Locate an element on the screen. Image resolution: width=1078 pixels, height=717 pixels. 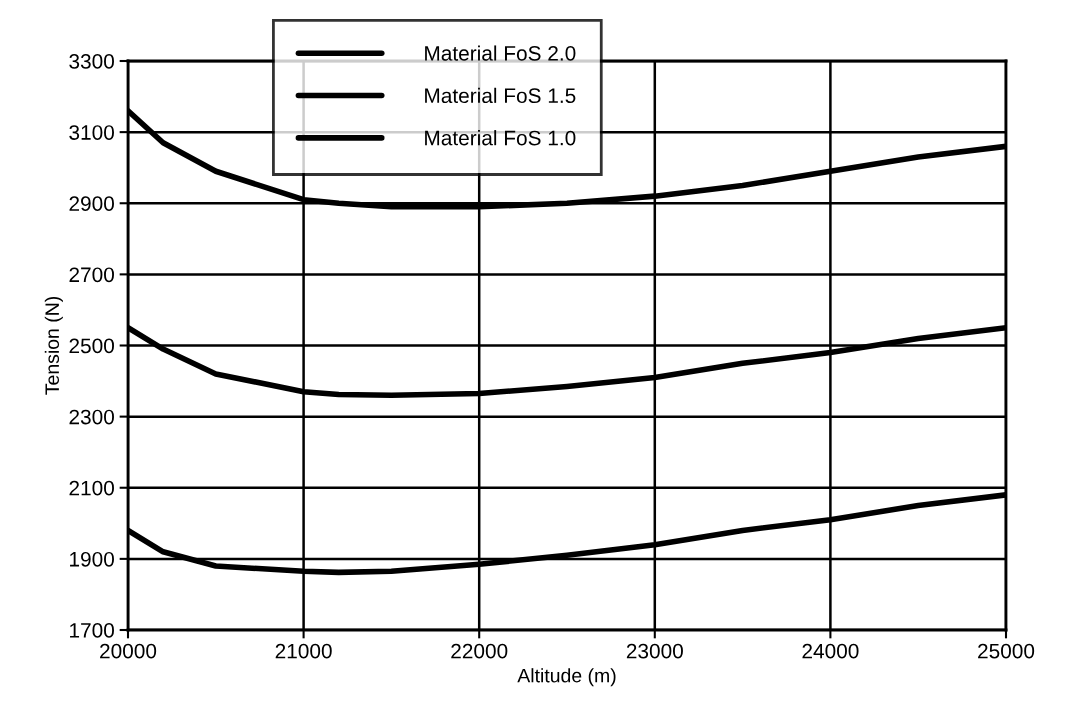
y-tick-label: 2900 is located at coordinates (91, 203).